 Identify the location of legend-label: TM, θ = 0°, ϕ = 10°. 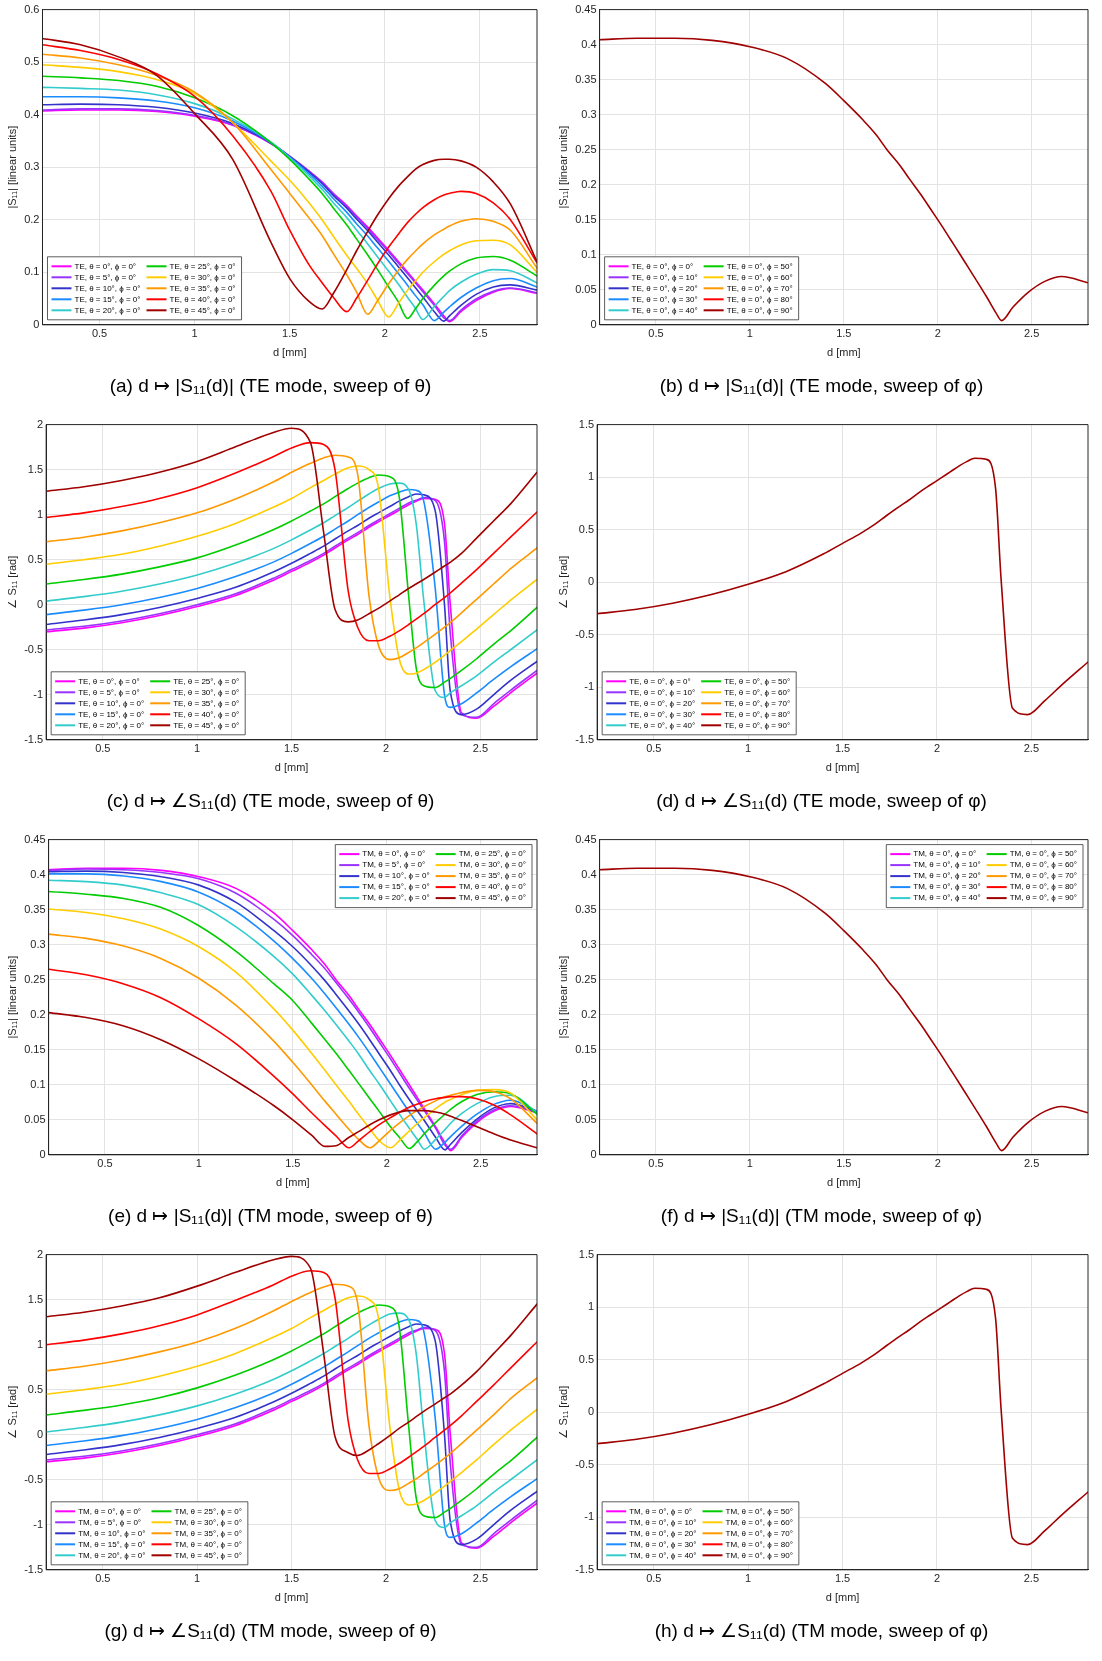
(663, 1522).